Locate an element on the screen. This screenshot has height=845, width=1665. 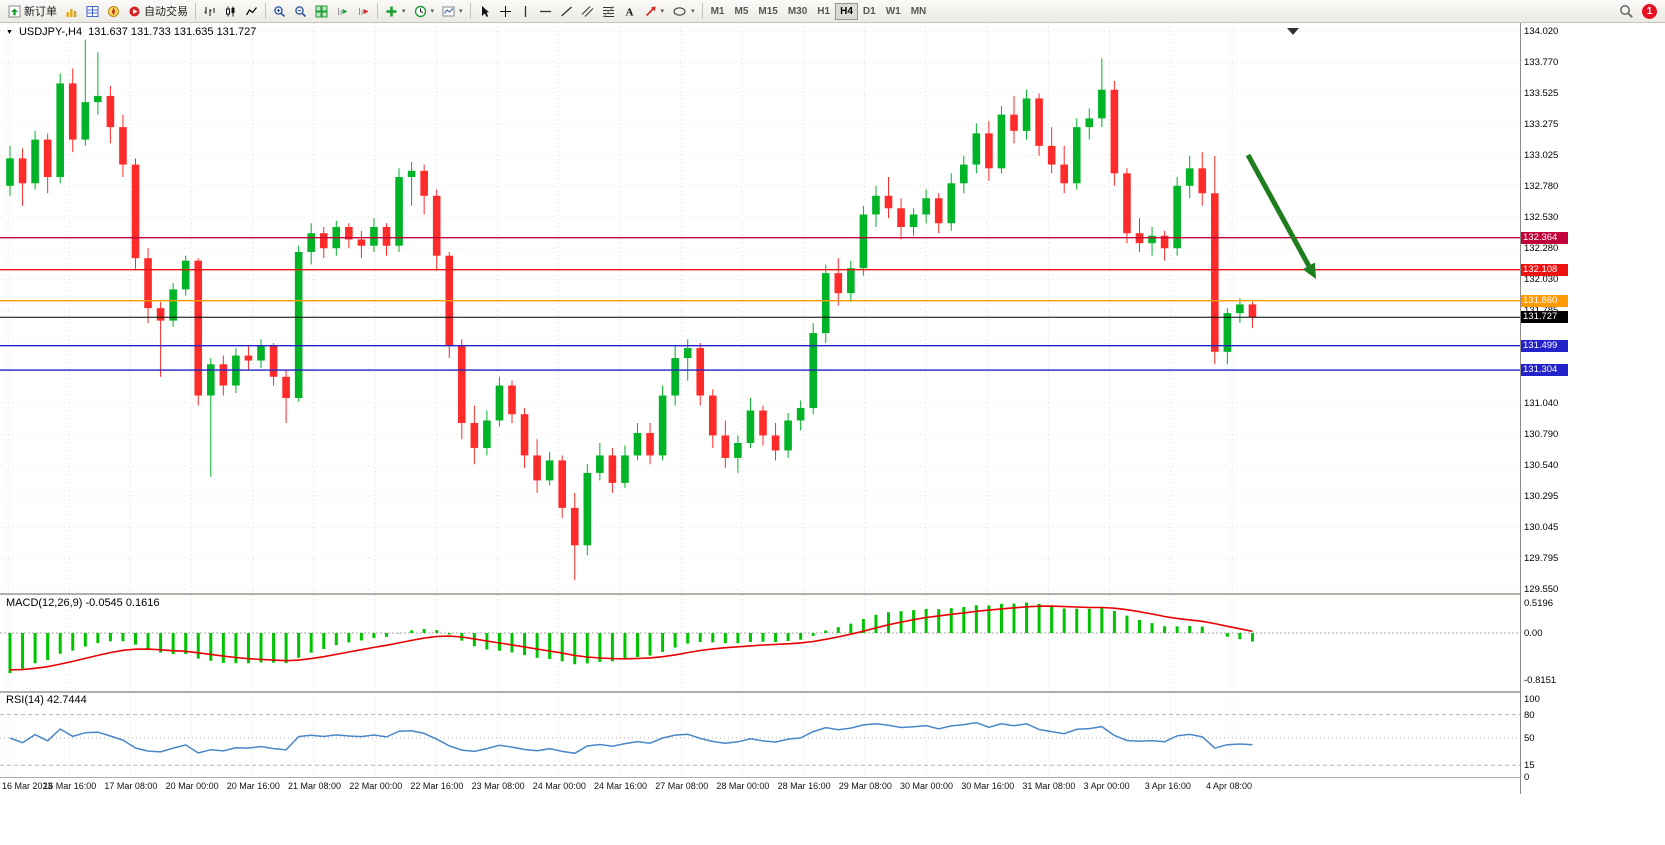
timeframe-m1: M1 is located at coordinates (717, 11).